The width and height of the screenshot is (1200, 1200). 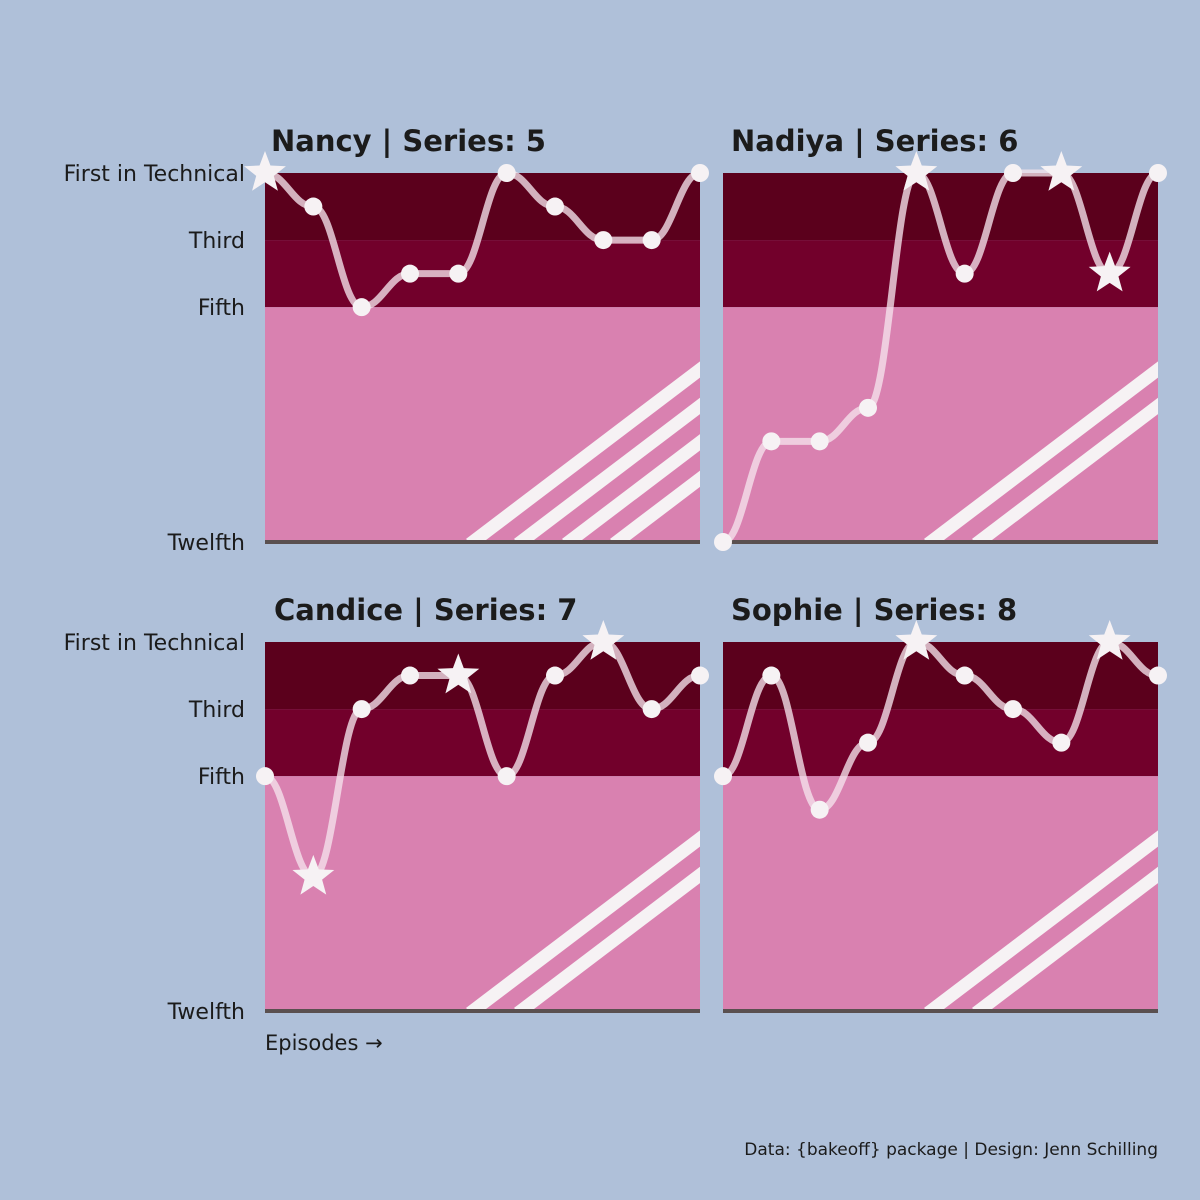 I want to click on x-axis-note: Episodes →, so click(x=324, y=1043).